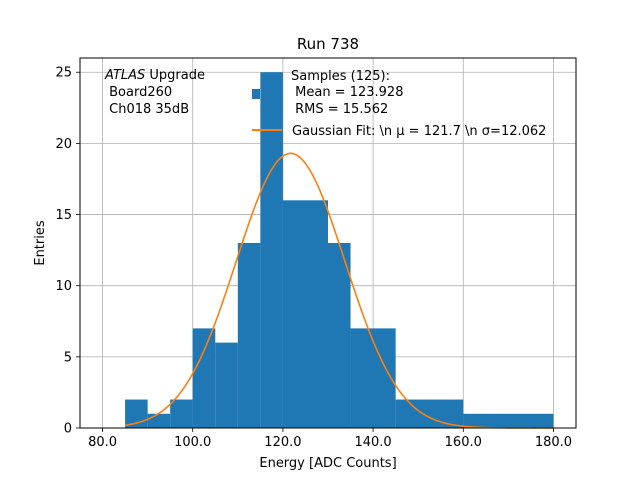 The image size is (640, 480). I want to click on x-tick-label: 160.0, so click(463, 442).